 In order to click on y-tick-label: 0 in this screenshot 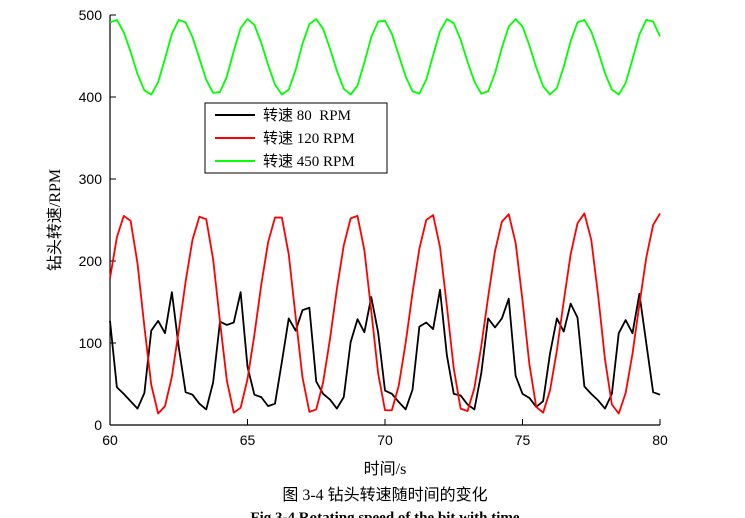, I will do `click(98, 425)`.